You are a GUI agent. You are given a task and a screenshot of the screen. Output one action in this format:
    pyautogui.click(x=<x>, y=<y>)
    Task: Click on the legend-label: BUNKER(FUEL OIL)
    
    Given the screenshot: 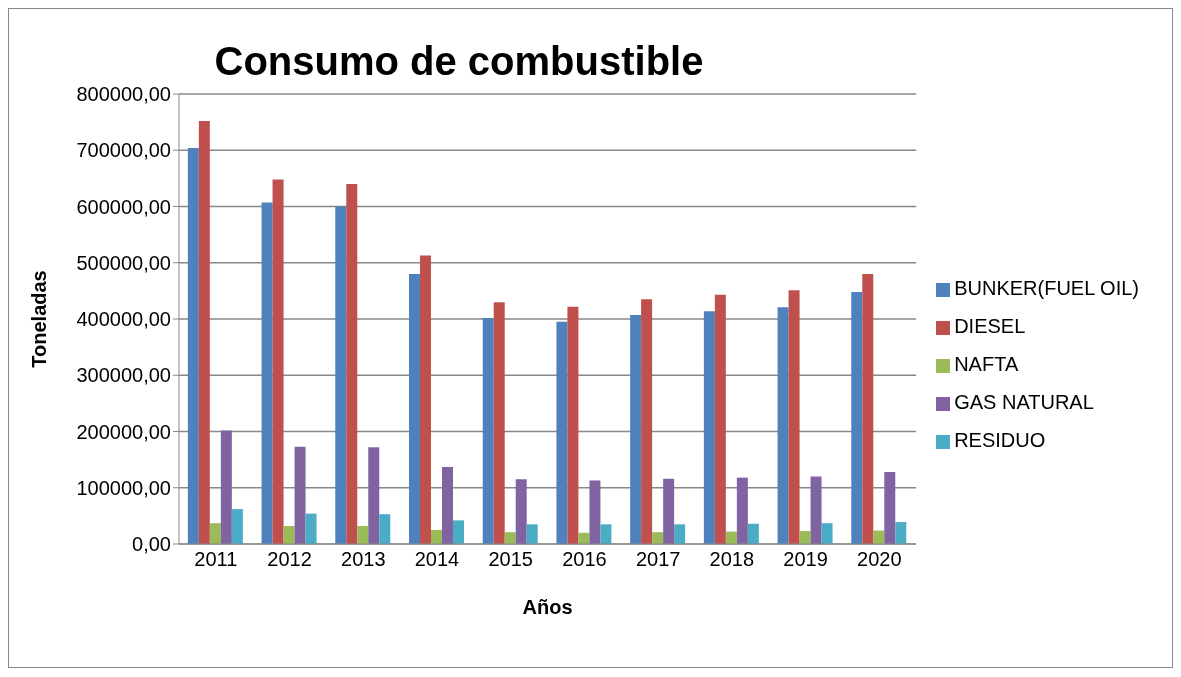 What is the action you would take?
    pyautogui.click(x=1046, y=288)
    